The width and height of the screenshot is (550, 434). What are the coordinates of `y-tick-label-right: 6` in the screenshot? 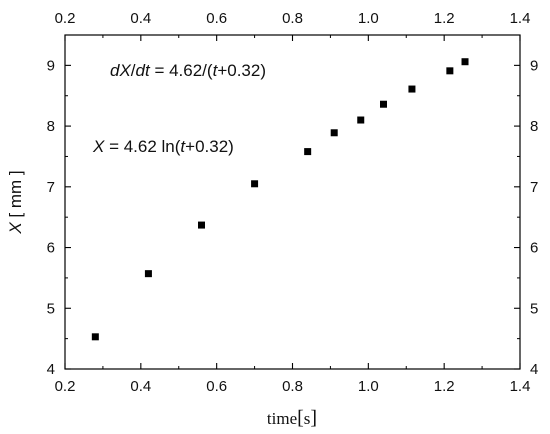 It's located at (534, 248).